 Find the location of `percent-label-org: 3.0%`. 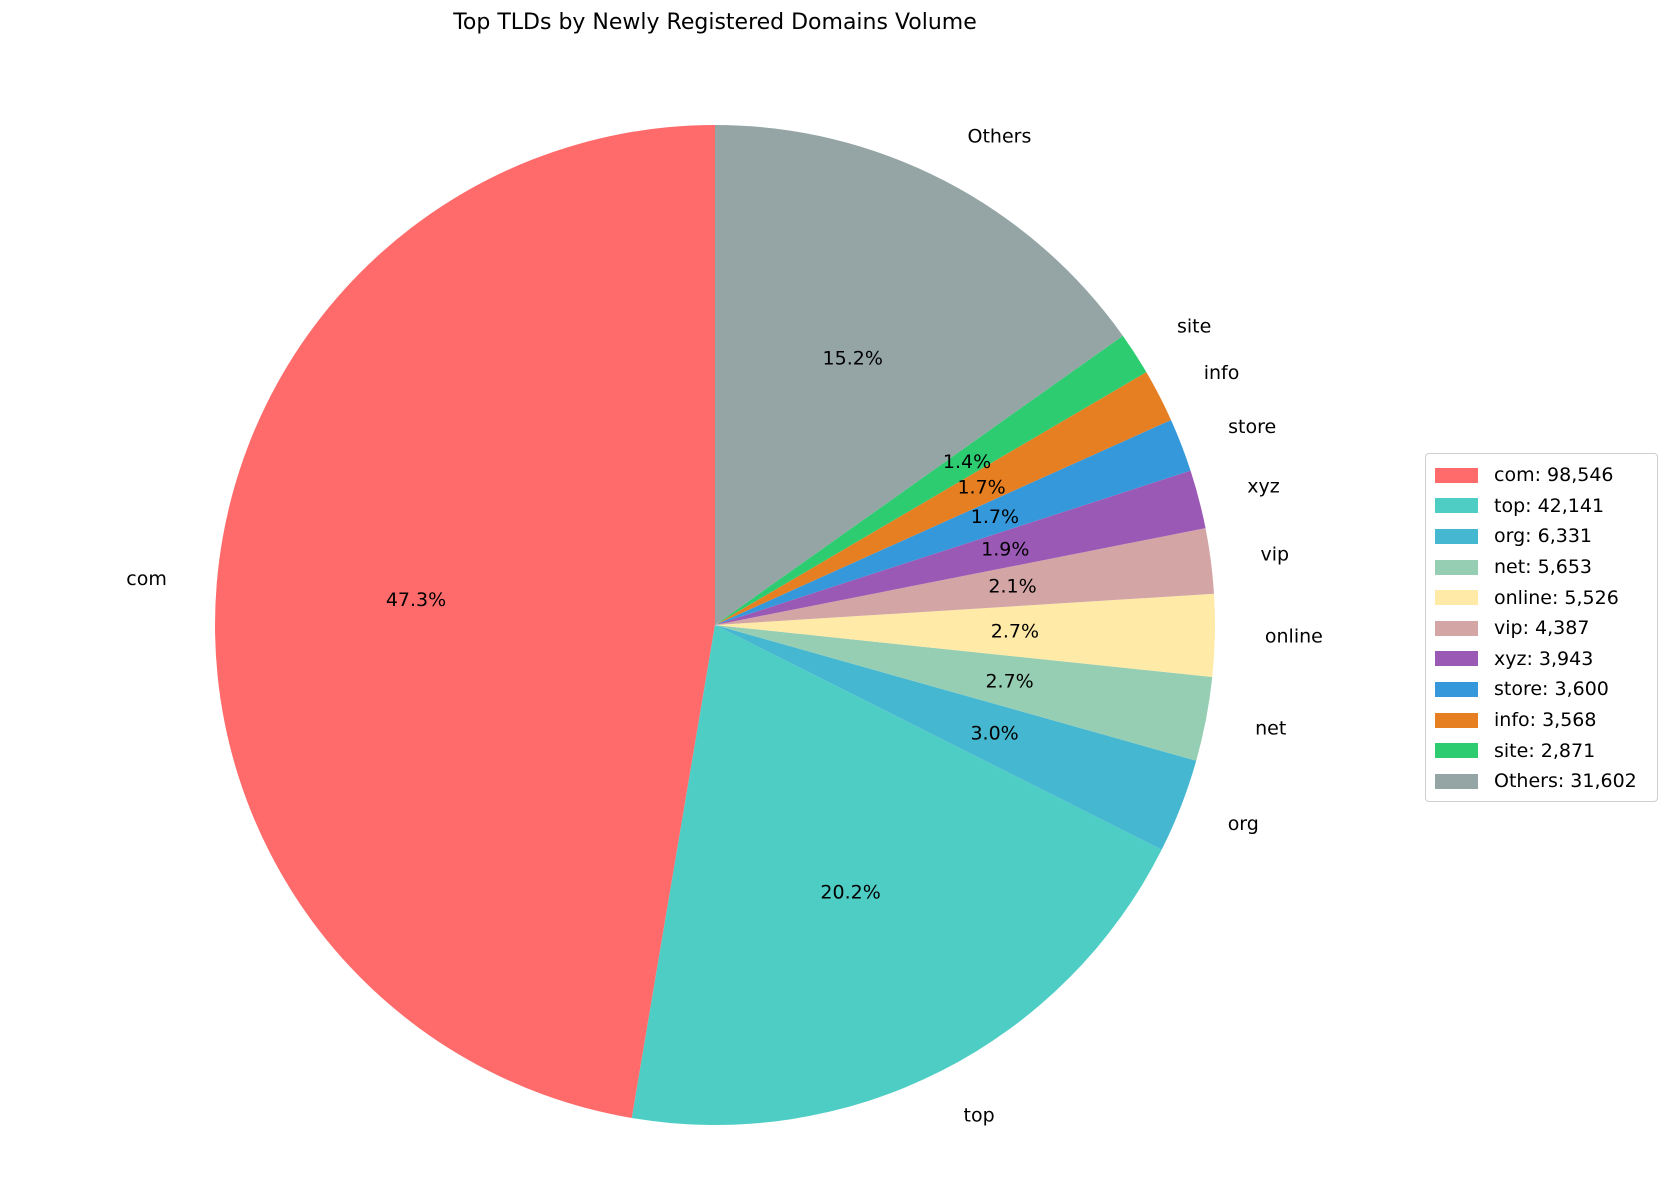

percent-label-org: 3.0% is located at coordinates (994, 734).